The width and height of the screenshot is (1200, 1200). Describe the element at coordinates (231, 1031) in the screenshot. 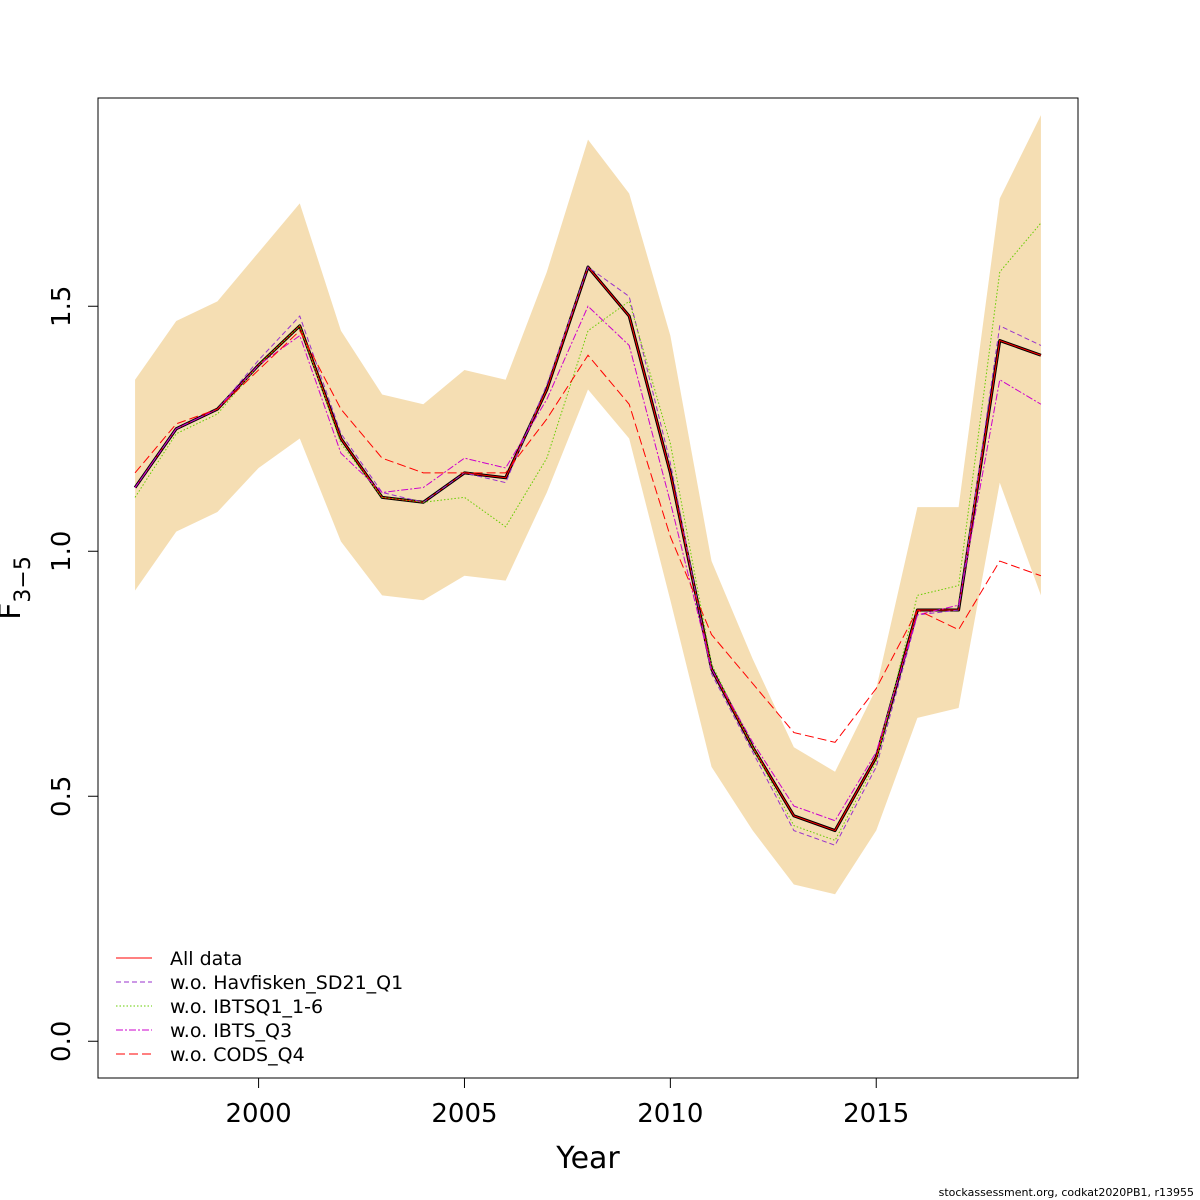

I see `legend-label: w.o. IBTS_Q3` at that location.